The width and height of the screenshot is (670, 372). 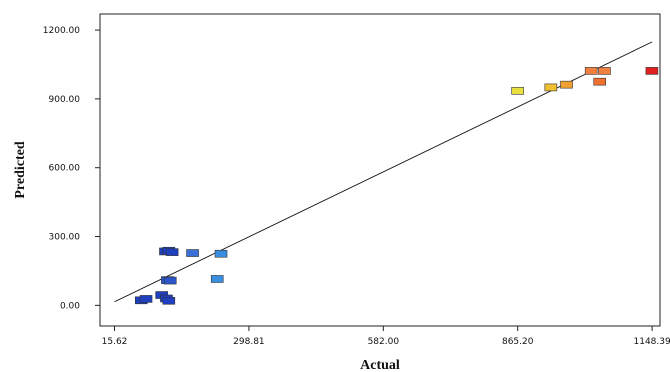 What do you see at coordinates (65, 238) in the screenshot?
I see `y-tick-label: 300.00` at bounding box center [65, 238].